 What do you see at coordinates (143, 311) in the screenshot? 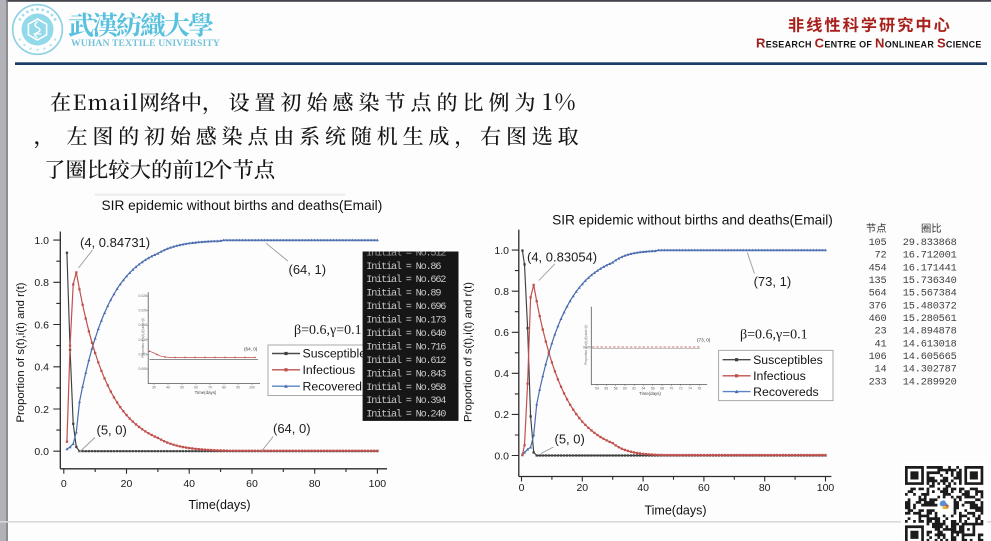
I see `svg-text: 0.020` at bounding box center [143, 311].